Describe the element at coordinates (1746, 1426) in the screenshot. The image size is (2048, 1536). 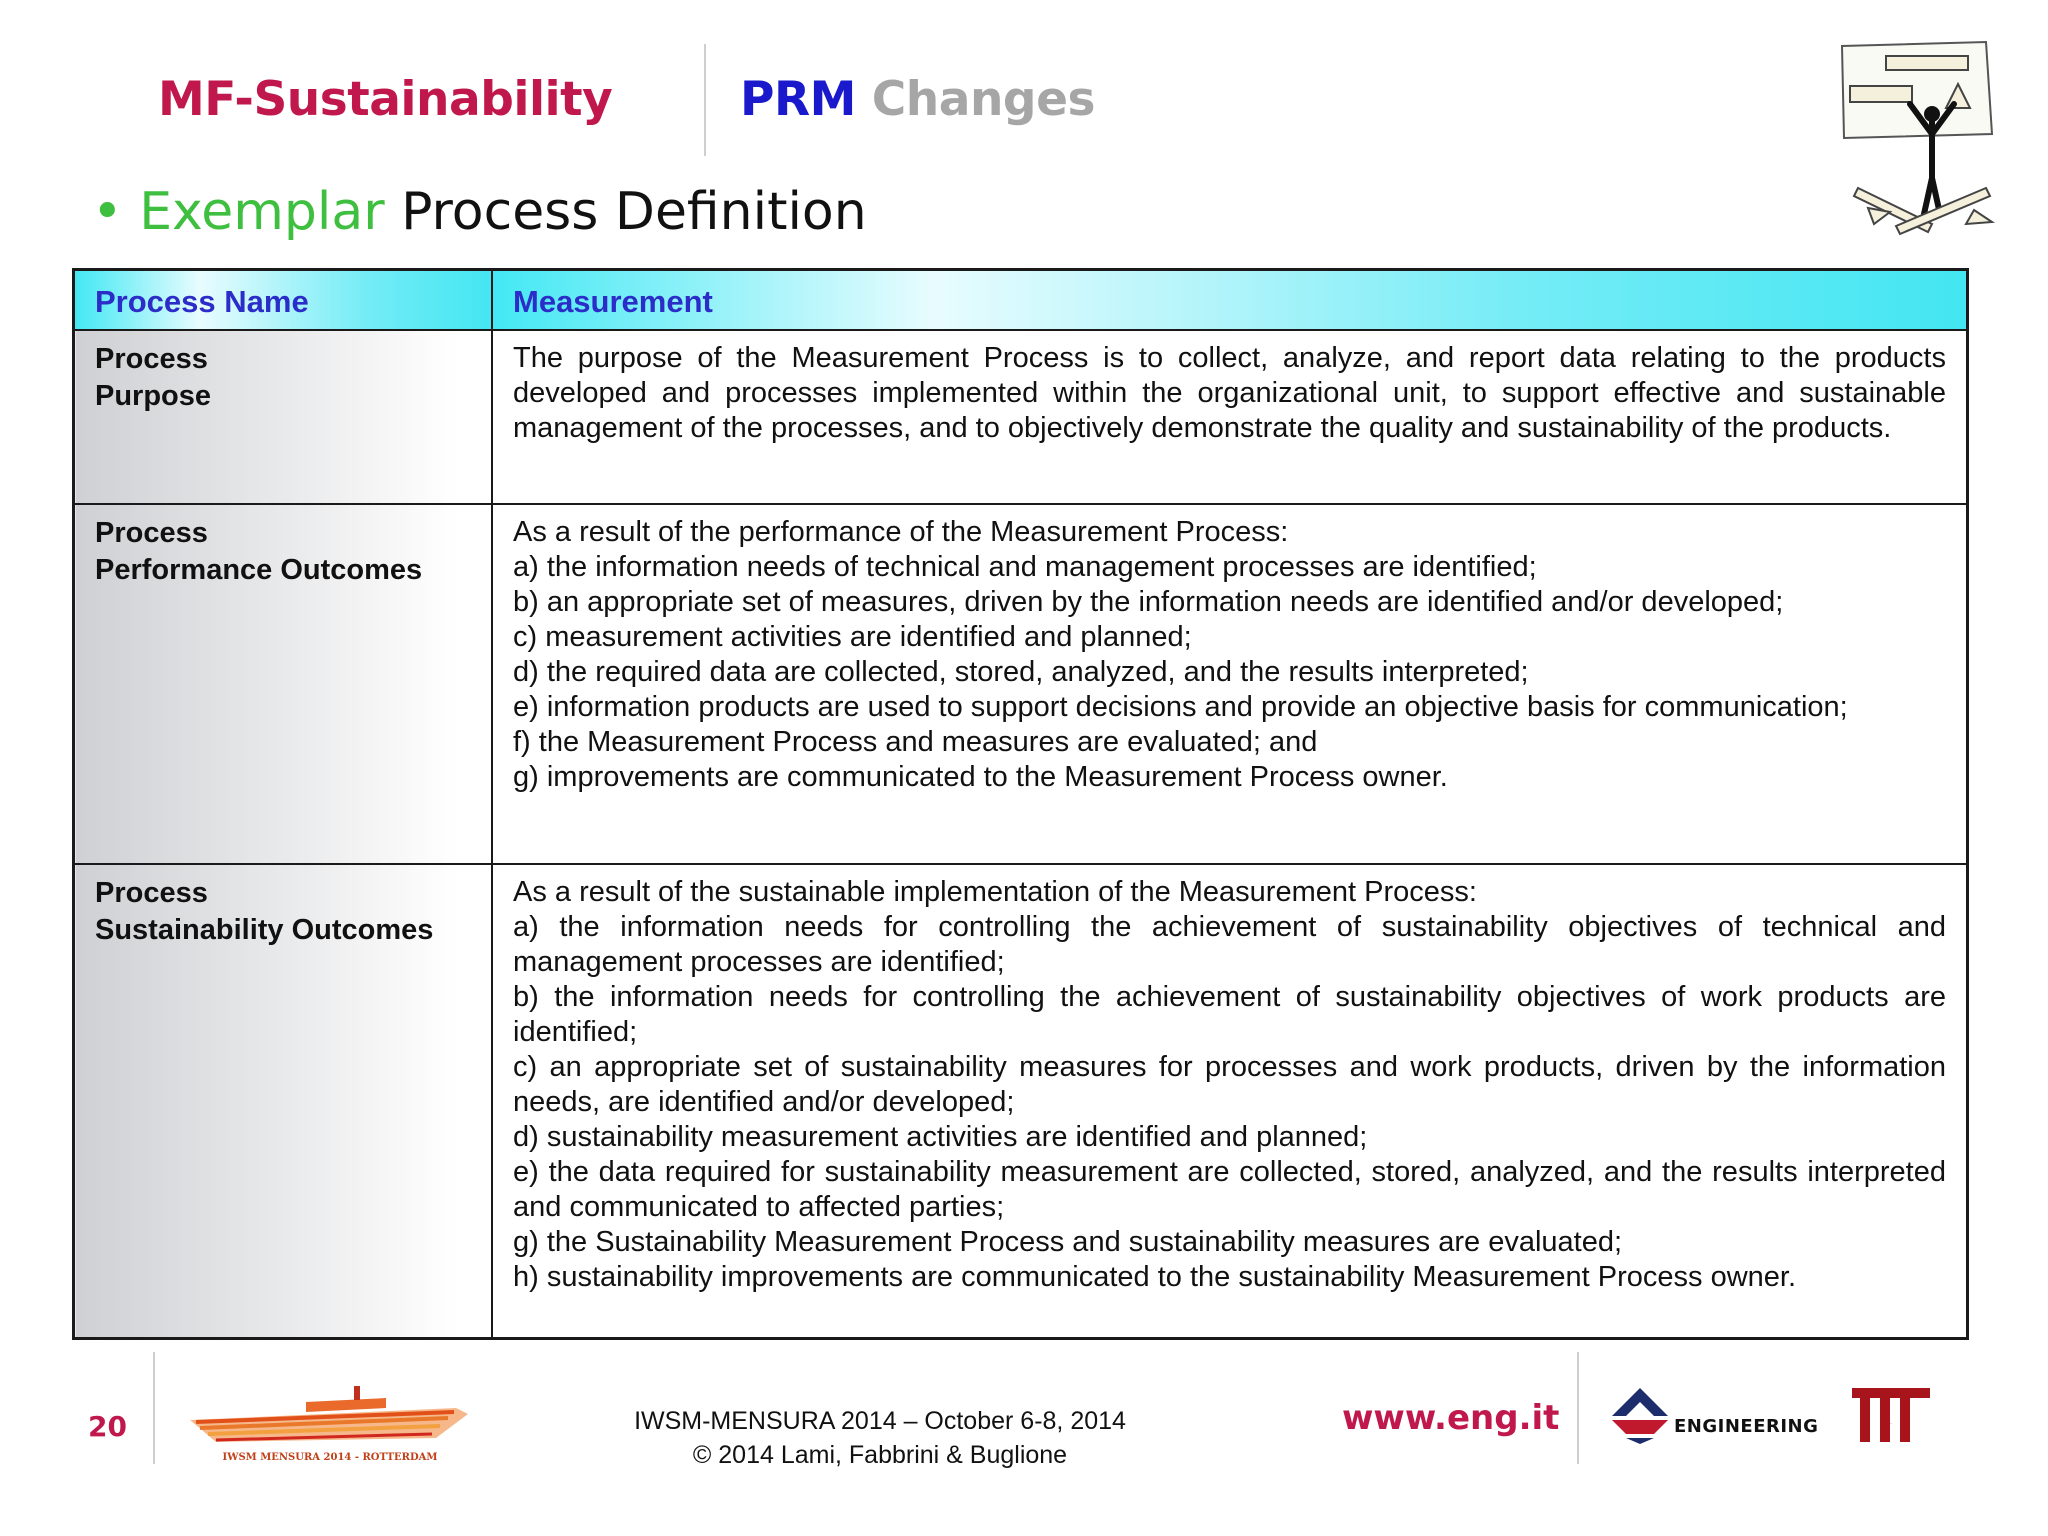
I see `engineering-logo-text: ENGINEERING` at that location.